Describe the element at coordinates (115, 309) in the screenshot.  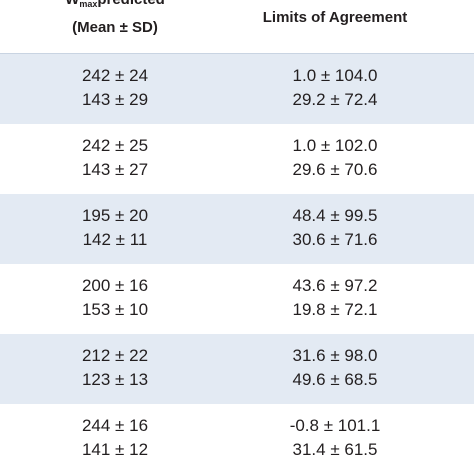
I see `cell-line: 153 ± 10` at that location.